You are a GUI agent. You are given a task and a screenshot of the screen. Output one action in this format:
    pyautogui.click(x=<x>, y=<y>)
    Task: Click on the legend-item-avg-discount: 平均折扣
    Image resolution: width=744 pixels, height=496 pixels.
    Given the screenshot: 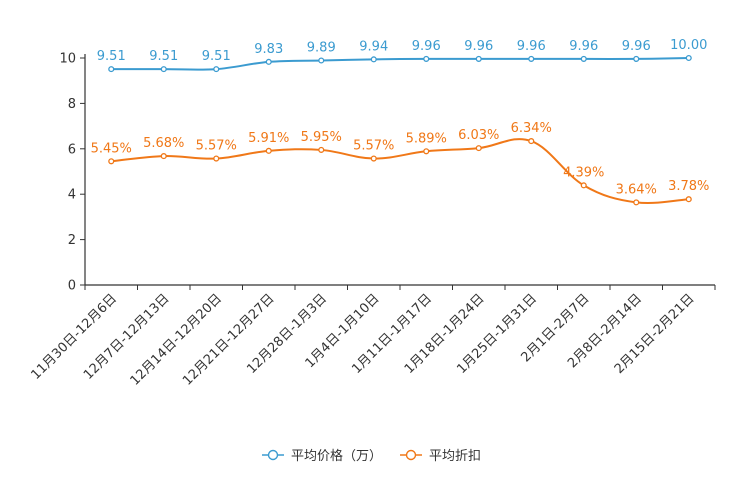 What is the action you would take?
    pyautogui.click(x=440, y=456)
    